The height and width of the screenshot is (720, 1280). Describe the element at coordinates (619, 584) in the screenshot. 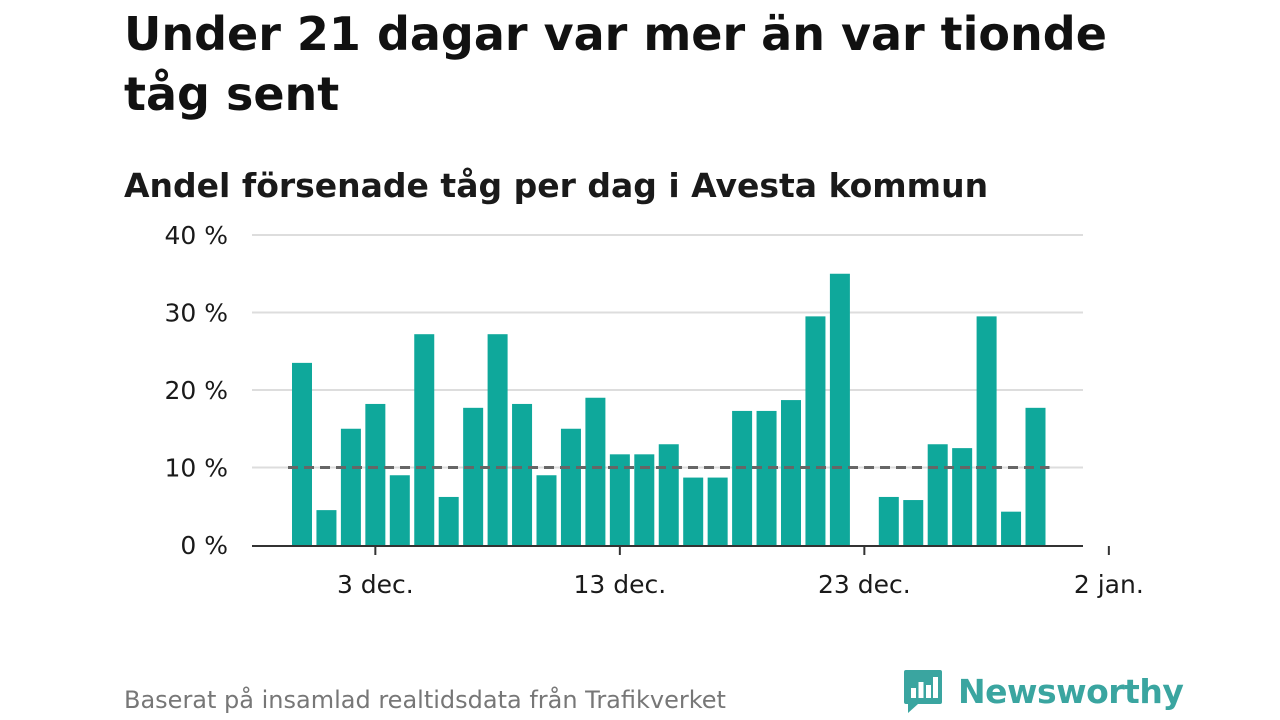

I see `x-tick-label: 13 dec.` at that location.